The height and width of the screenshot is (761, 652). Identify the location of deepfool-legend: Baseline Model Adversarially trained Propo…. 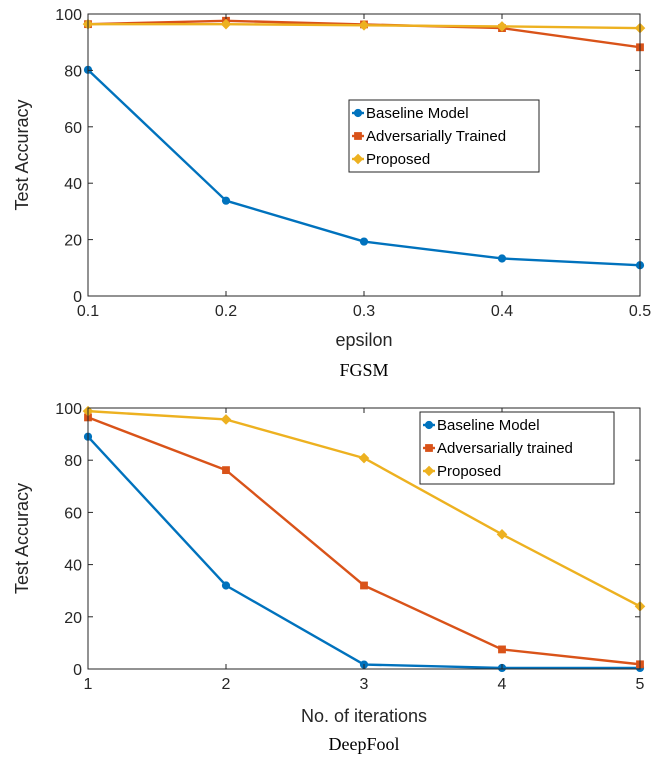
(517, 448).